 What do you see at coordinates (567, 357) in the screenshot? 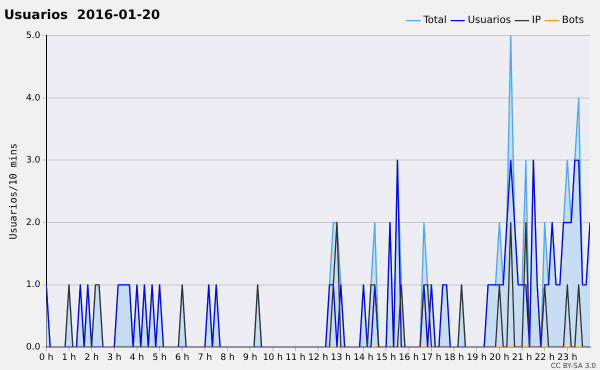
I see `x-tick-label: 23 h` at bounding box center [567, 357].